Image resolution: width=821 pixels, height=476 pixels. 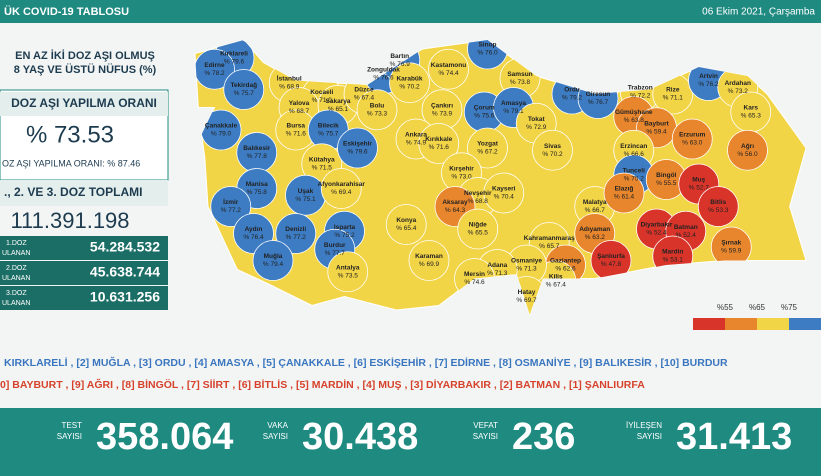 I want to click on province-name: Şanlıurfa, so click(x=611, y=256).